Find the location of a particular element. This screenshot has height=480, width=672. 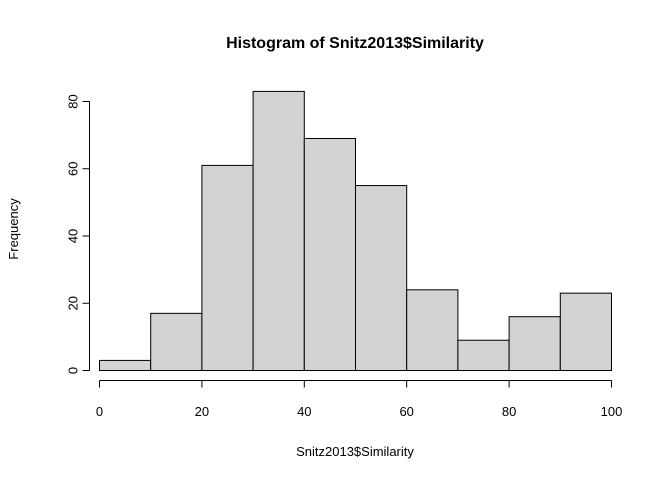

y-tick-label-20: 20 is located at coordinates (73, 303).